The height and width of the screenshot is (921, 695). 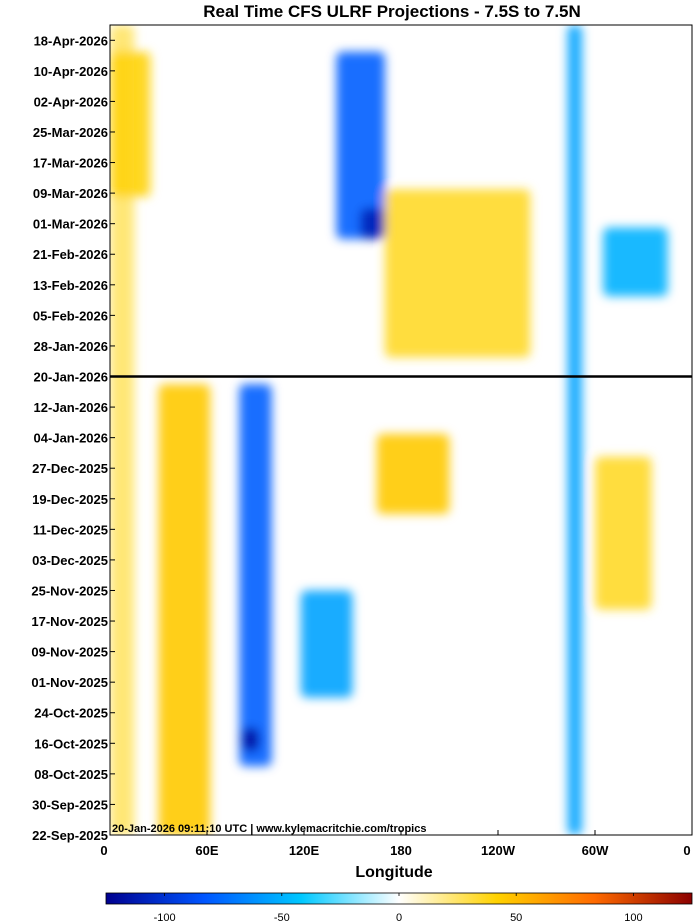 What do you see at coordinates (69, 590) in the screenshot?
I see `y-tick-label: 25-Nov-2025` at bounding box center [69, 590].